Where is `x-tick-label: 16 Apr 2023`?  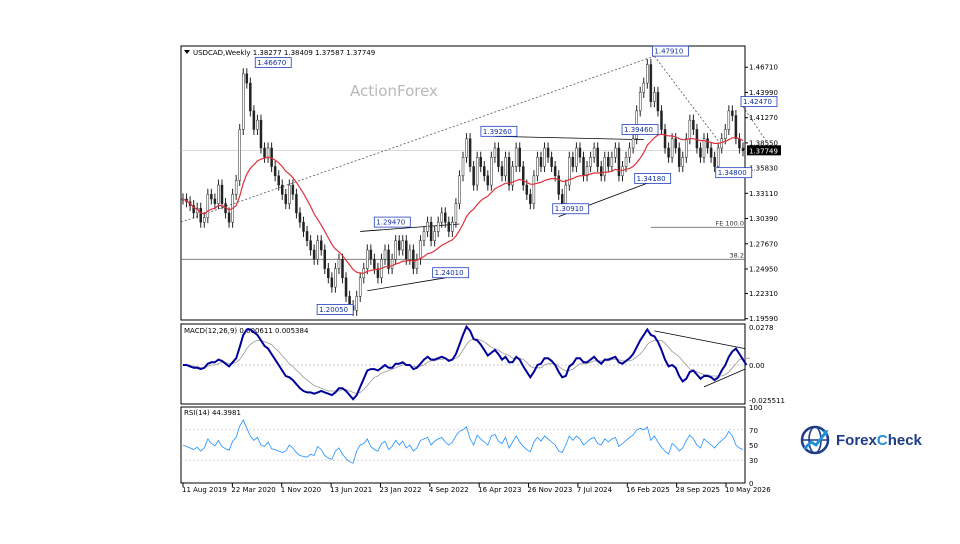 x-tick-label: 16 Apr 2023 is located at coordinates (499, 490).